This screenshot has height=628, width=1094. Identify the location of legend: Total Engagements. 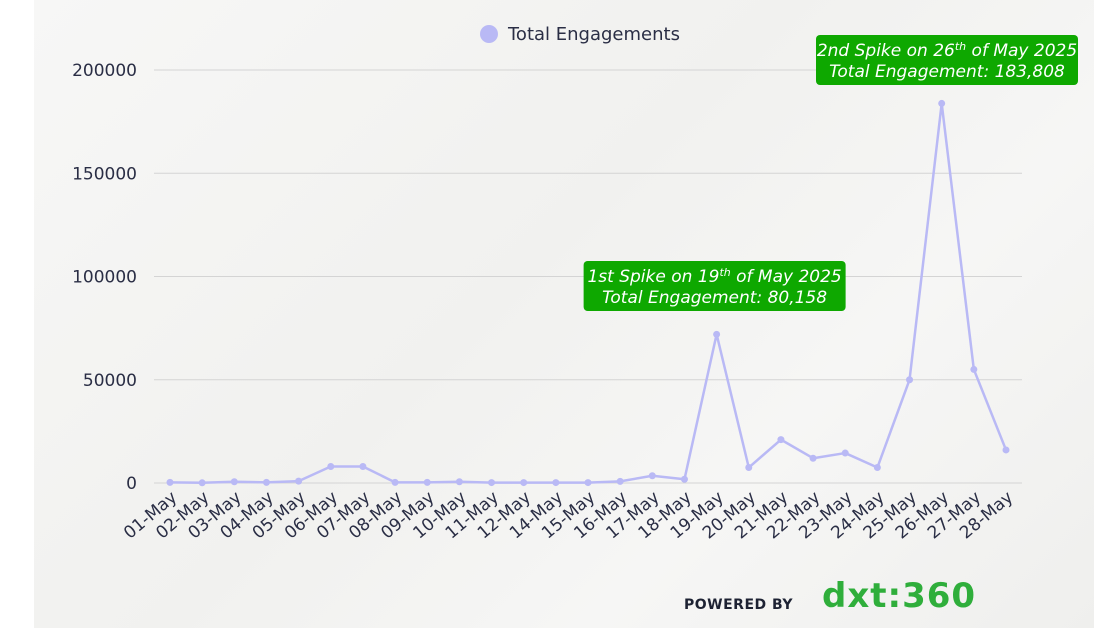
(580, 34).